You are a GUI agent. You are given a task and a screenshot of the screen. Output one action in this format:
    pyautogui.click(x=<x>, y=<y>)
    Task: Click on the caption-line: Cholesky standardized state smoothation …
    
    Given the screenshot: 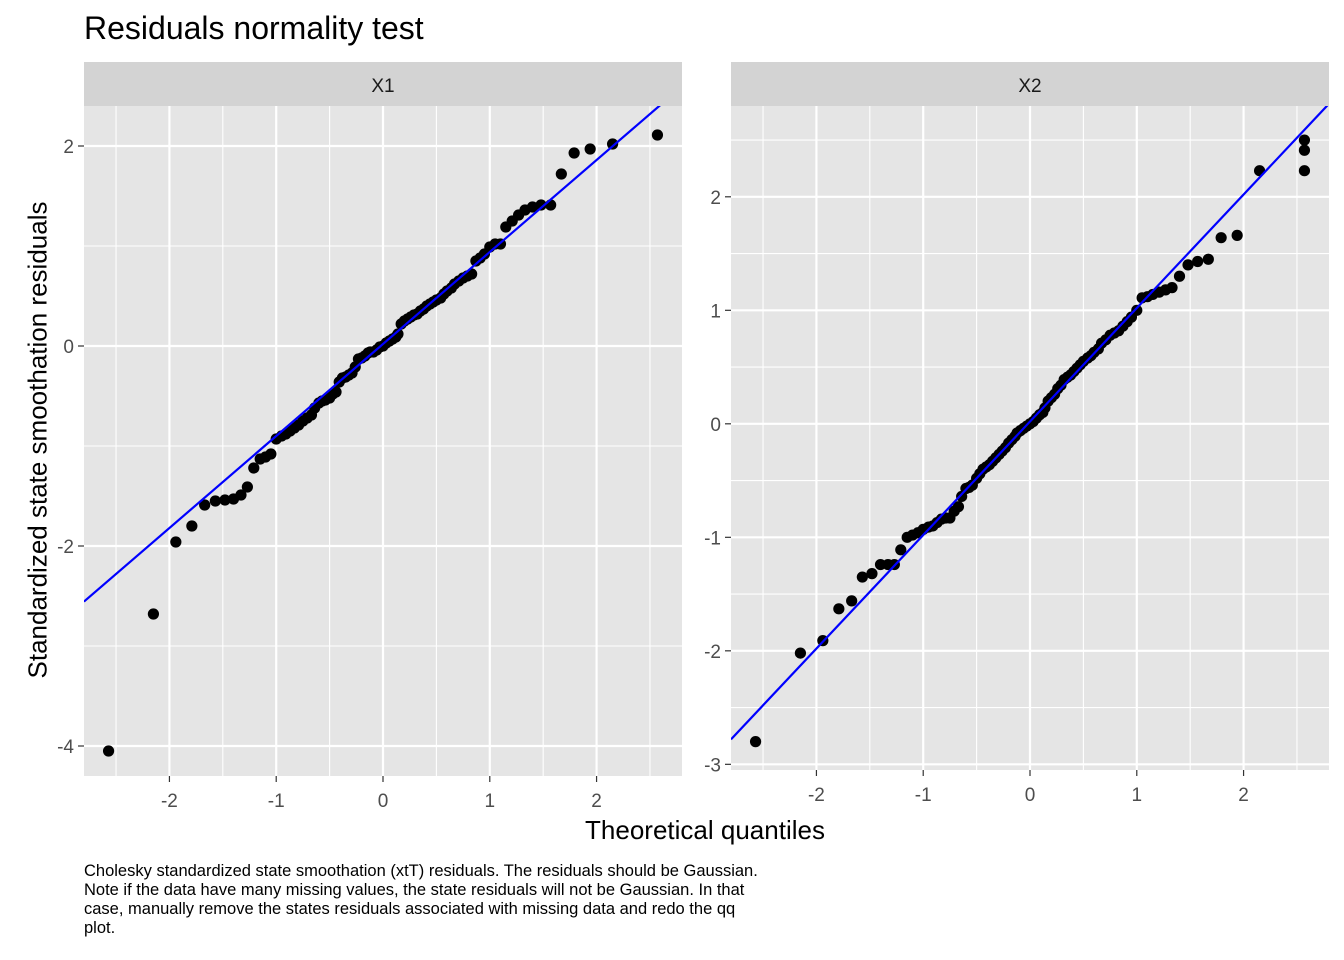 What is the action you would take?
    pyautogui.click(x=421, y=871)
    